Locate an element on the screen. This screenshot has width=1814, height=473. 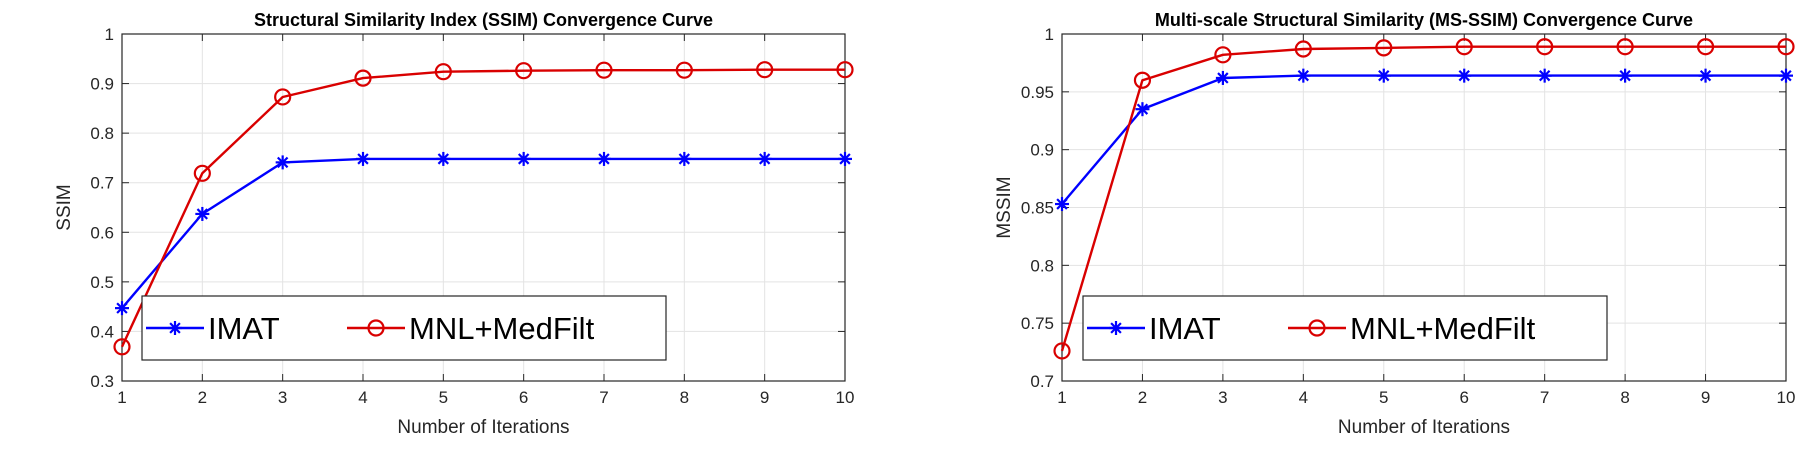
y-tick-label: 0.4 is located at coordinates (102, 331).